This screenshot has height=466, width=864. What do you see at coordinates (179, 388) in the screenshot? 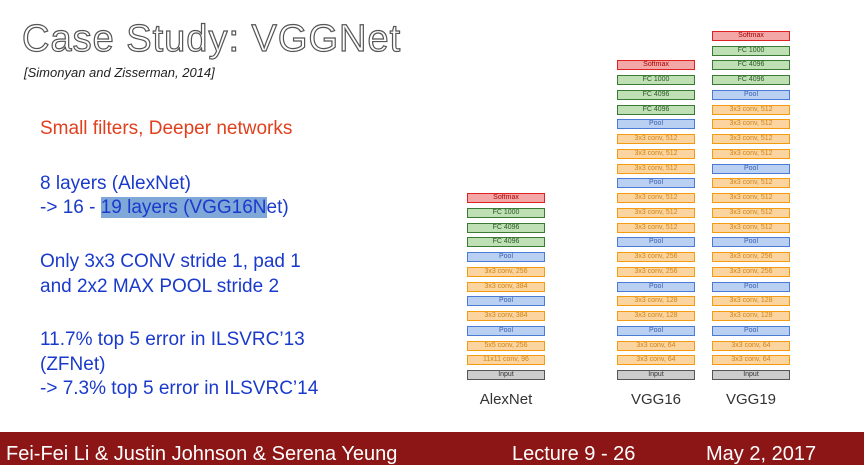
I see `error-line-3: -> 7.3% top 5 error in ILSVRC’14` at bounding box center [179, 388].